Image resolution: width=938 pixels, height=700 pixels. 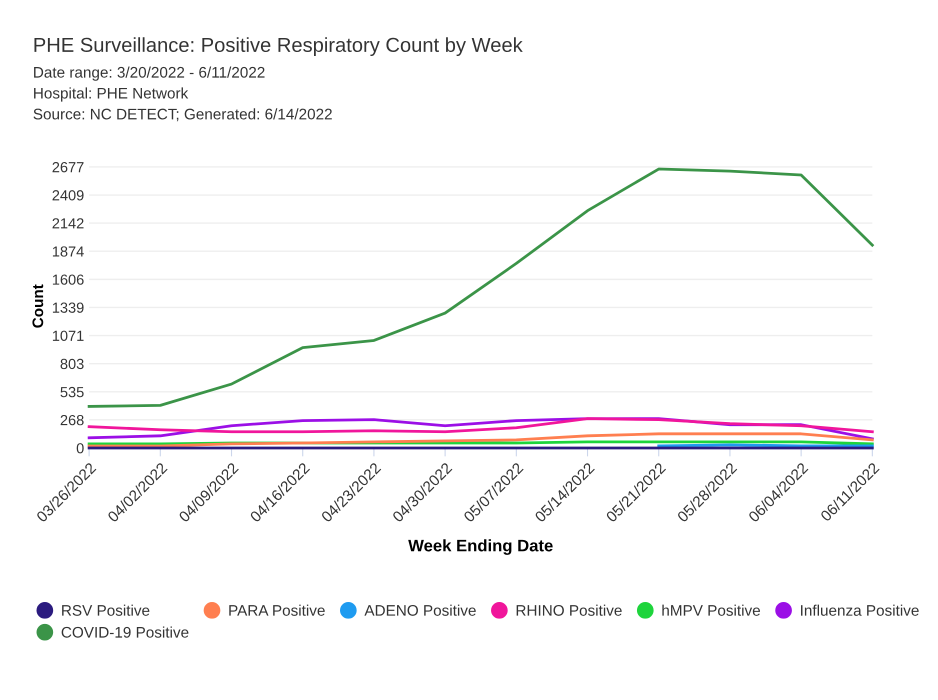 What do you see at coordinates (68, 279) in the screenshot?
I see `y-tick-label: 1606` at bounding box center [68, 279].